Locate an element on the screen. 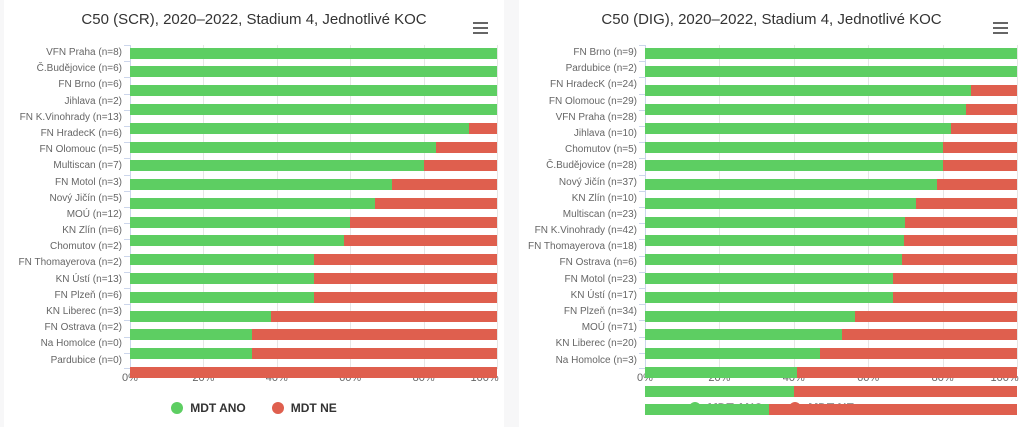  category-label: FN Motol (n=23) is located at coordinates (600, 279).